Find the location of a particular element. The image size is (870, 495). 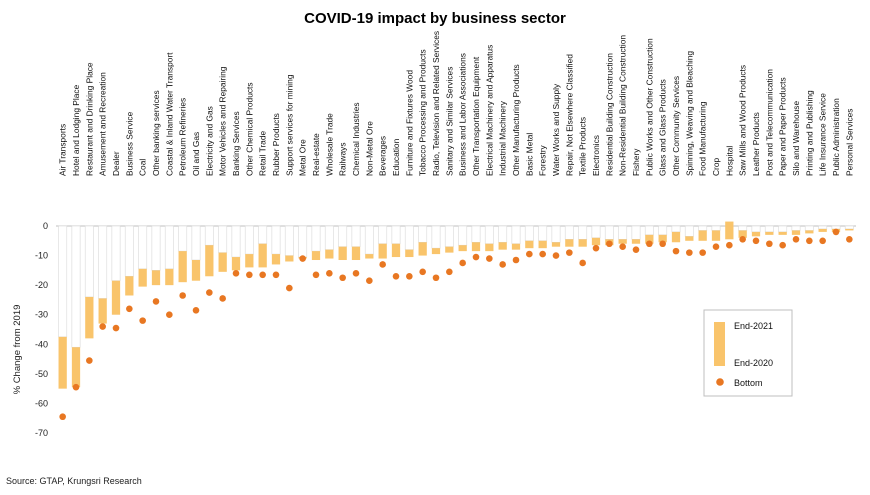

category-label: Food Manufacturing is located at coordinates (703, 138).